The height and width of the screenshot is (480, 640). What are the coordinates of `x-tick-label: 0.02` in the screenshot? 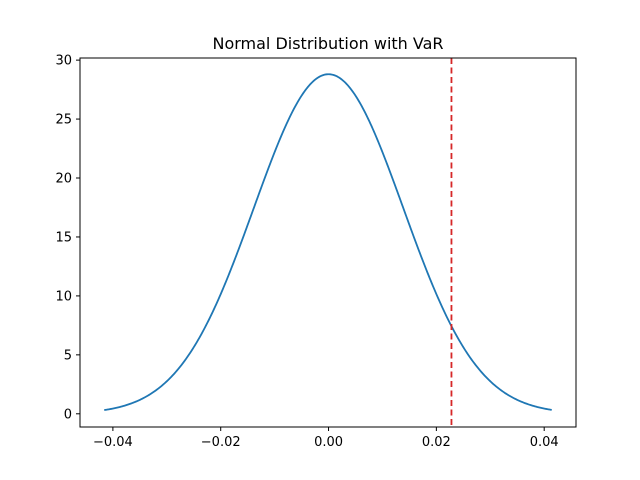 It's located at (436, 442).